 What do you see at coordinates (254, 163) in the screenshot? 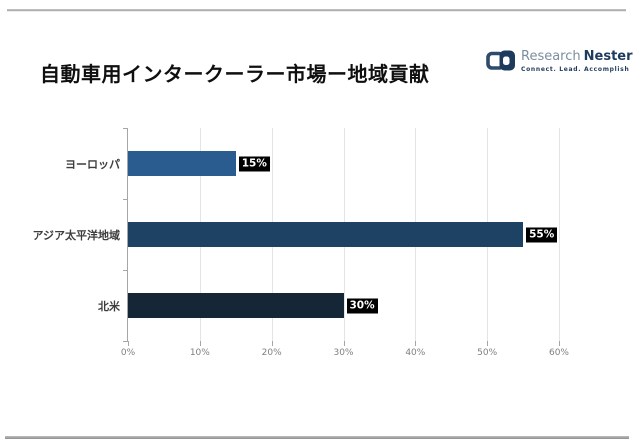
I see `value-label: 15%` at bounding box center [254, 163].